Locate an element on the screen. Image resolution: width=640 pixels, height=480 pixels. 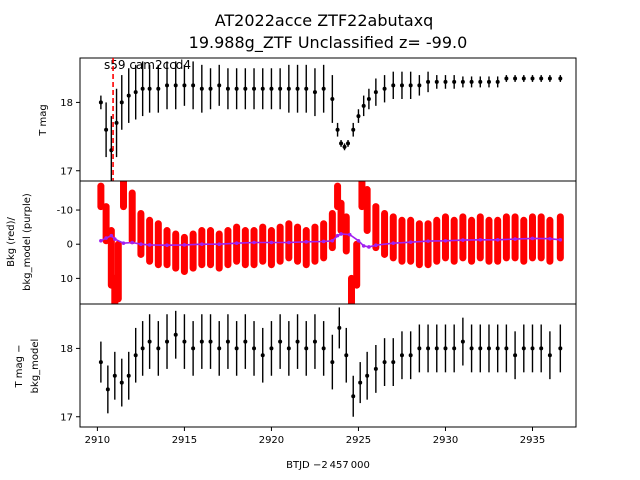
sector-annotation: s59 cam2ccd4 is located at coordinates (147, 65).